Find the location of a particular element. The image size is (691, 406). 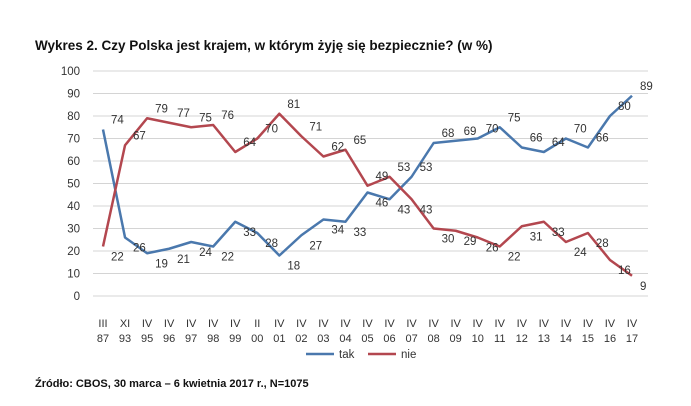

x-tick-label: 15 is located at coordinates (588, 339).